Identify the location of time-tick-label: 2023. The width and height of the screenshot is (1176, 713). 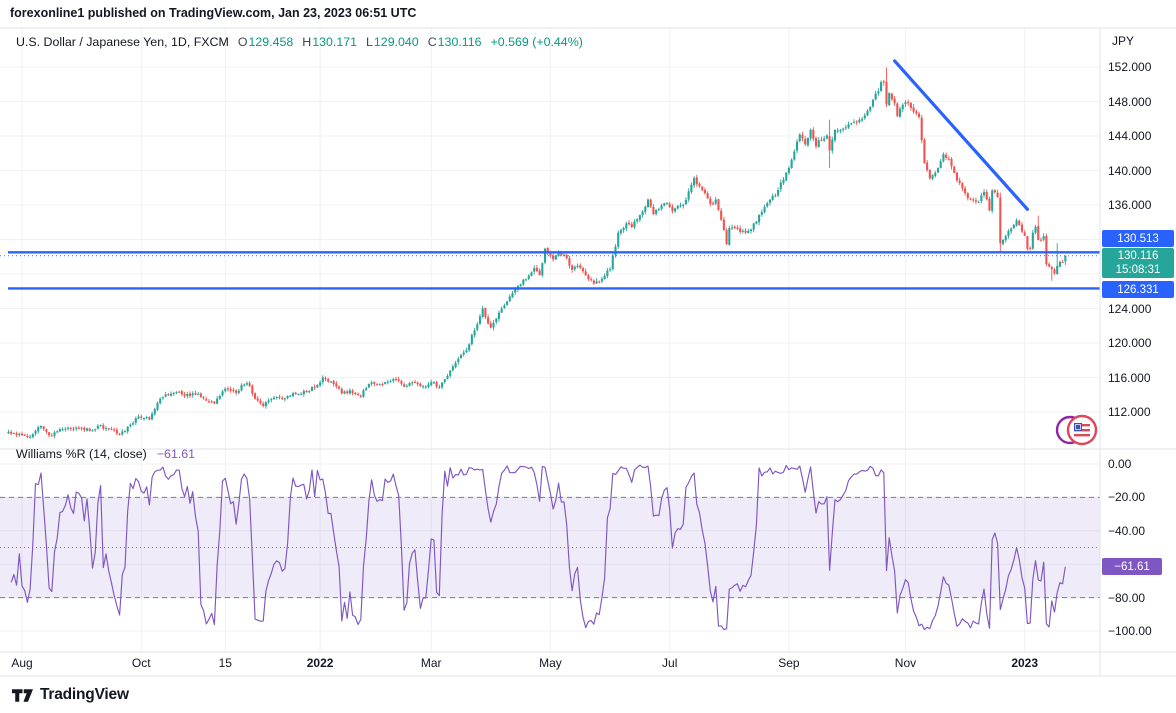
(1025, 663).